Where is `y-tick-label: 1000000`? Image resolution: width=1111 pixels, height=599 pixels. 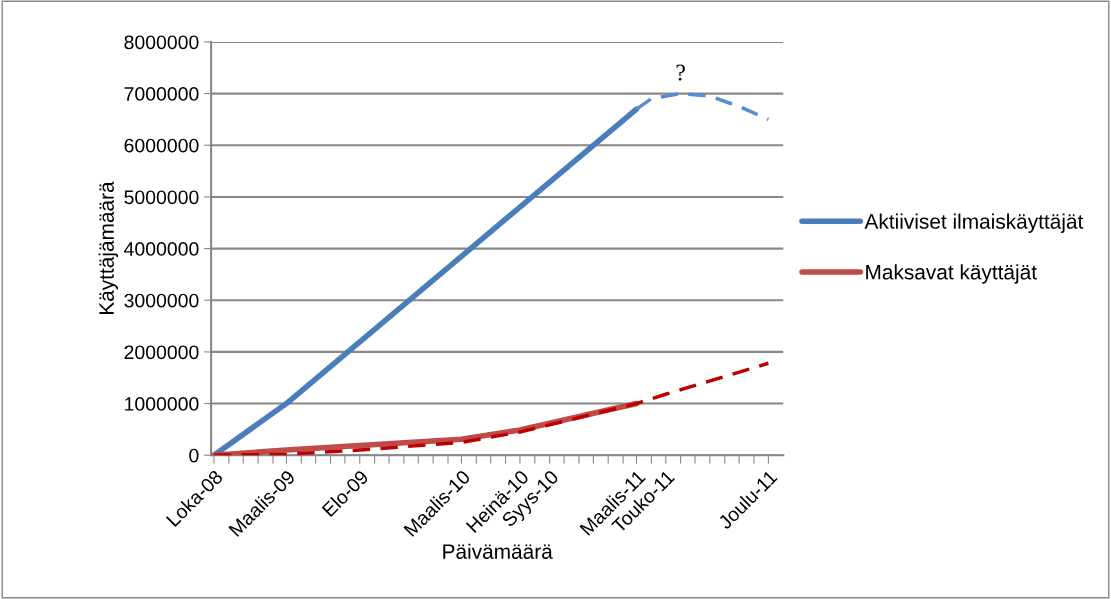
y-tick-label: 1000000 is located at coordinates (162, 404).